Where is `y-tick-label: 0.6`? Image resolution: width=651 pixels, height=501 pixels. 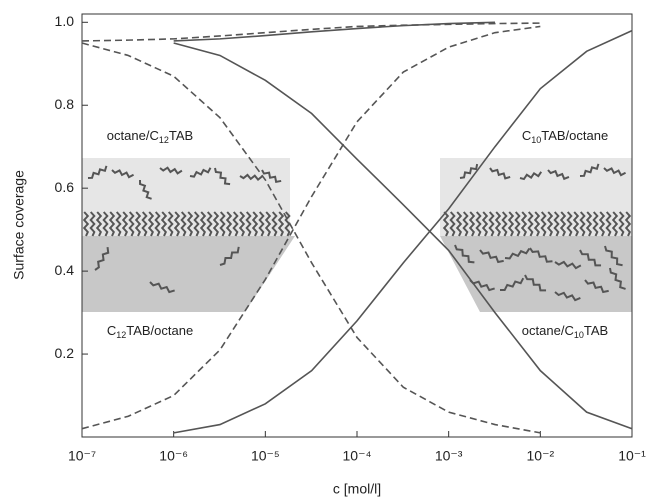
y-tick-label: 0.6 is located at coordinates (65, 187).